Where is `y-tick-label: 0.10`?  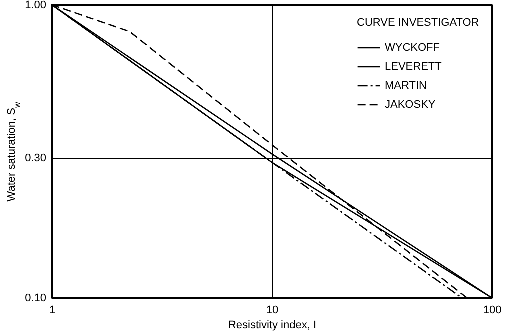 y-tick-label: 0.10 is located at coordinates (35, 298).